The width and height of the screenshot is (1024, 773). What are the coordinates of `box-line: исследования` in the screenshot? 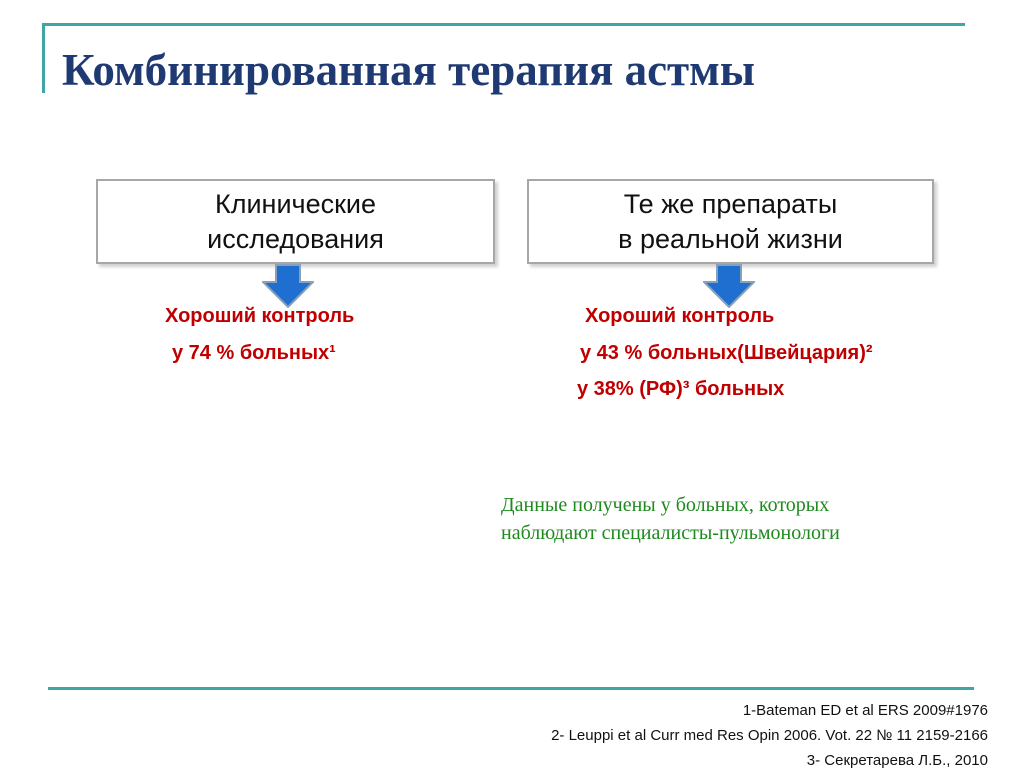 It's located at (295, 238).